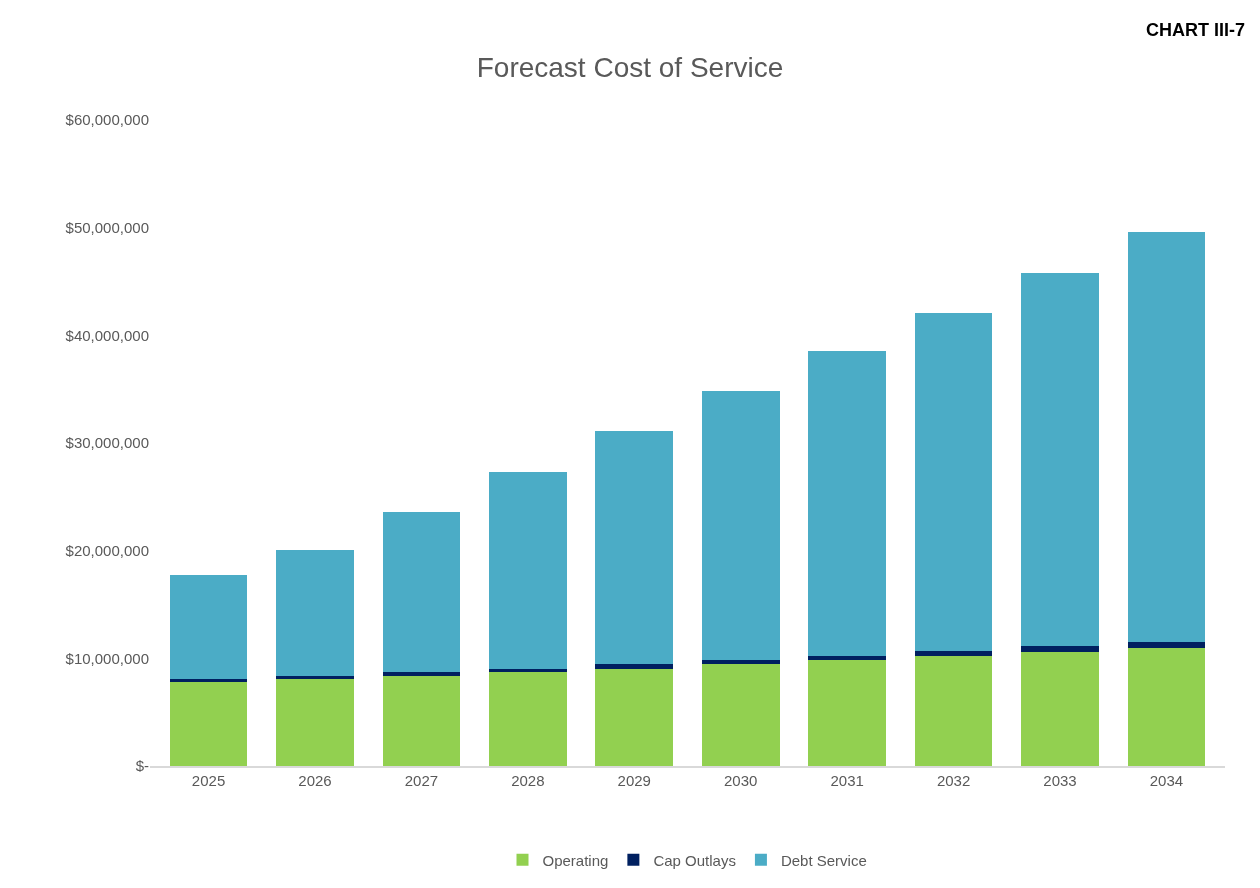  What do you see at coordinates (741, 780) in the screenshot?
I see `x-tick-label: 2030` at bounding box center [741, 780].